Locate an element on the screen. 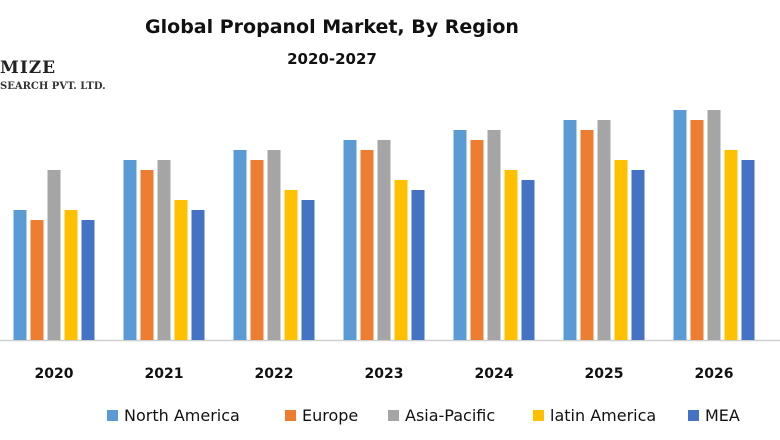 The image size is (780, 440). legend-item: North America is located at coordinates (173, 415).